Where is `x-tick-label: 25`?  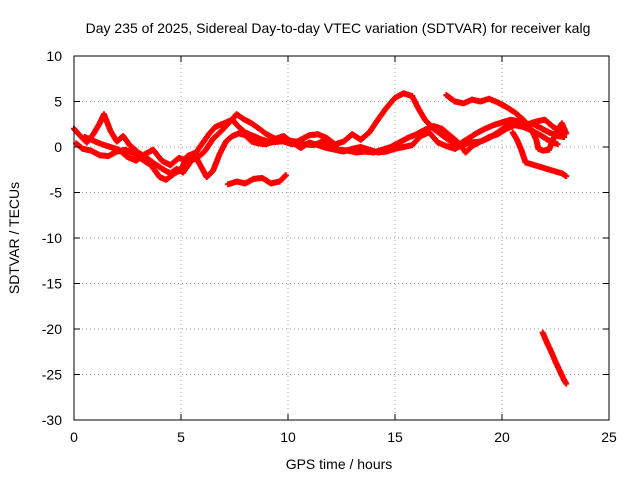 x-tick-label: 25 is located at coordinates (609, 437).